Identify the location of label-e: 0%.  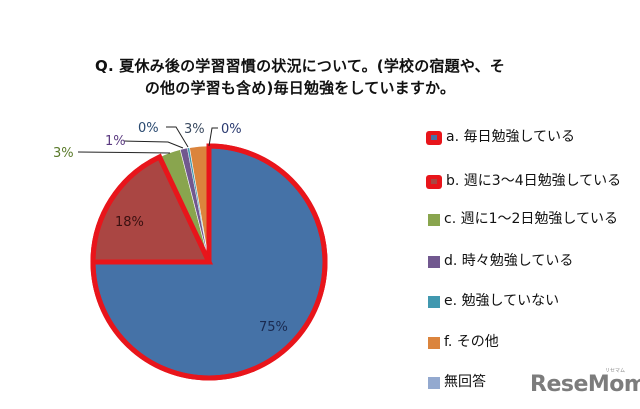
(148, 128).